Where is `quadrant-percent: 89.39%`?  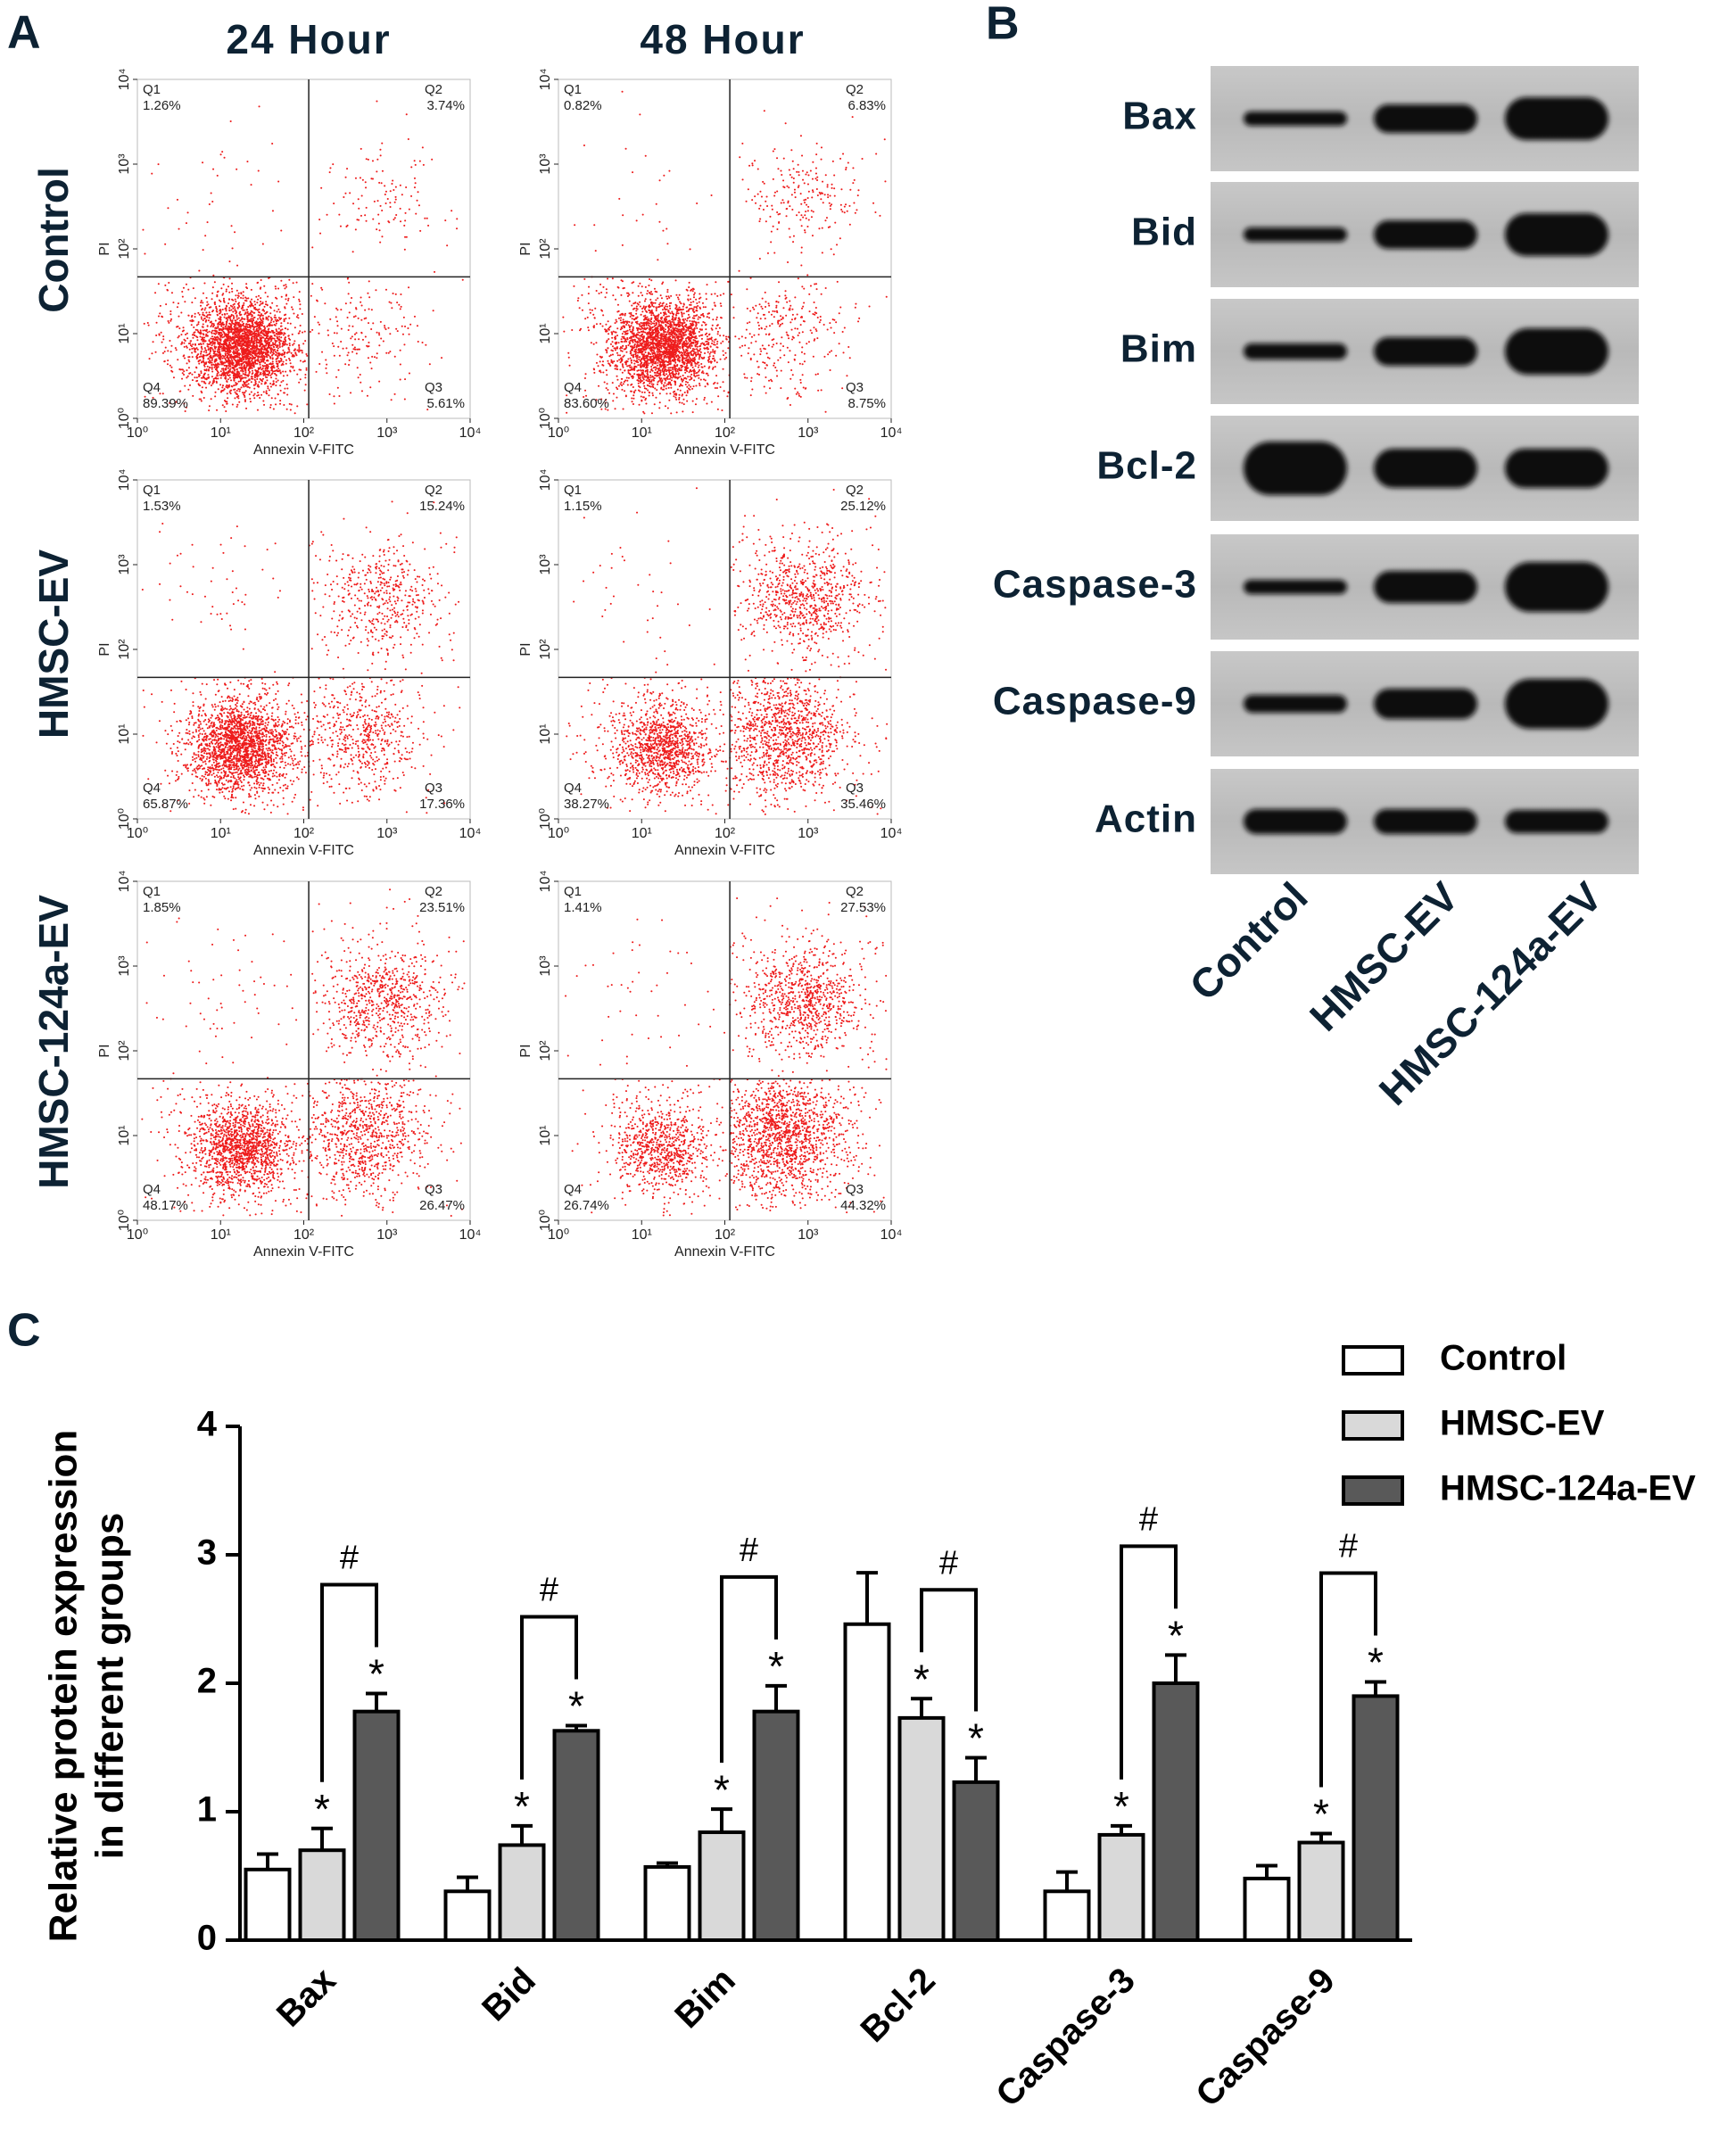
quadrant-percent: 89.39% is located at coordinates (165, 404).